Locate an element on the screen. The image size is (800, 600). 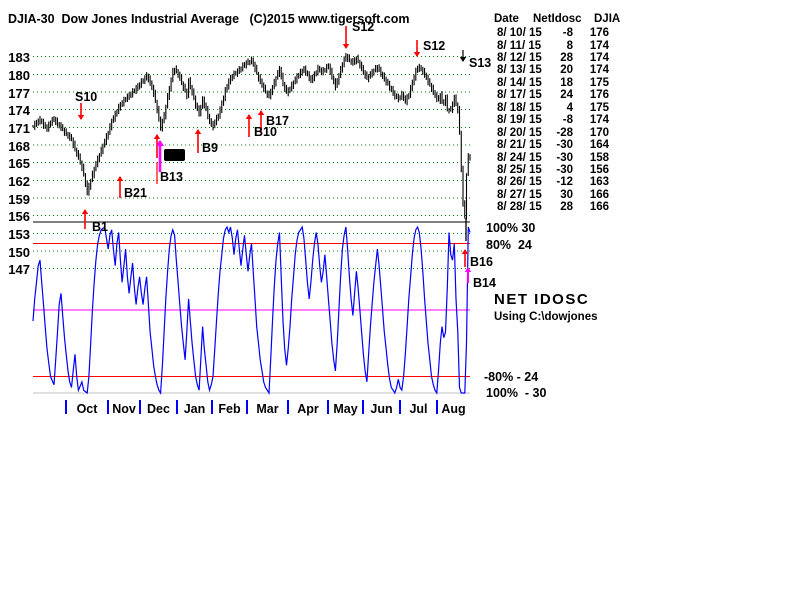
osc-label-minus100: 100% - 30 is located at coordinates (516, 393).